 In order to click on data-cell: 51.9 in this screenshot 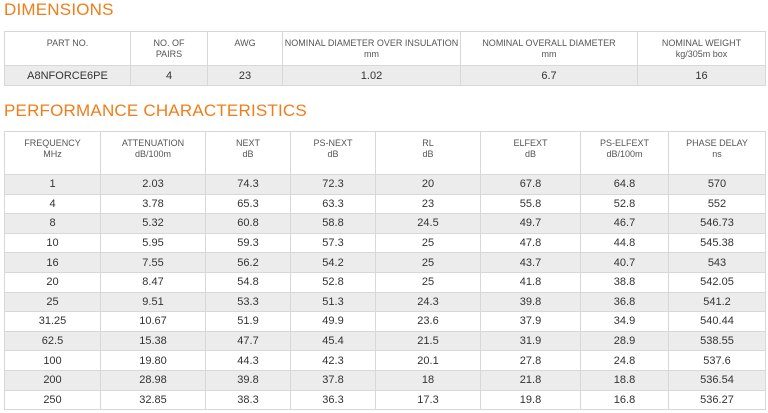, I will do `click(248, 321)`.